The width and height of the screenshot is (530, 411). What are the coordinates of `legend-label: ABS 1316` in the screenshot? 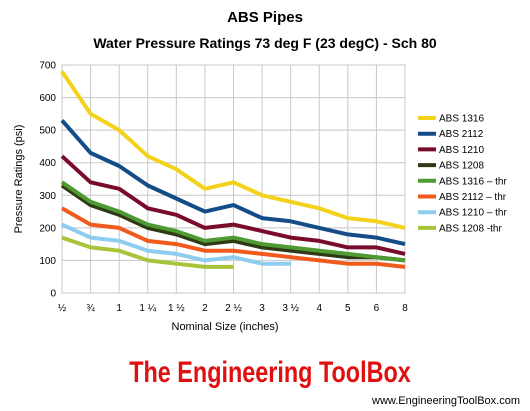 It's located at (461, 119).